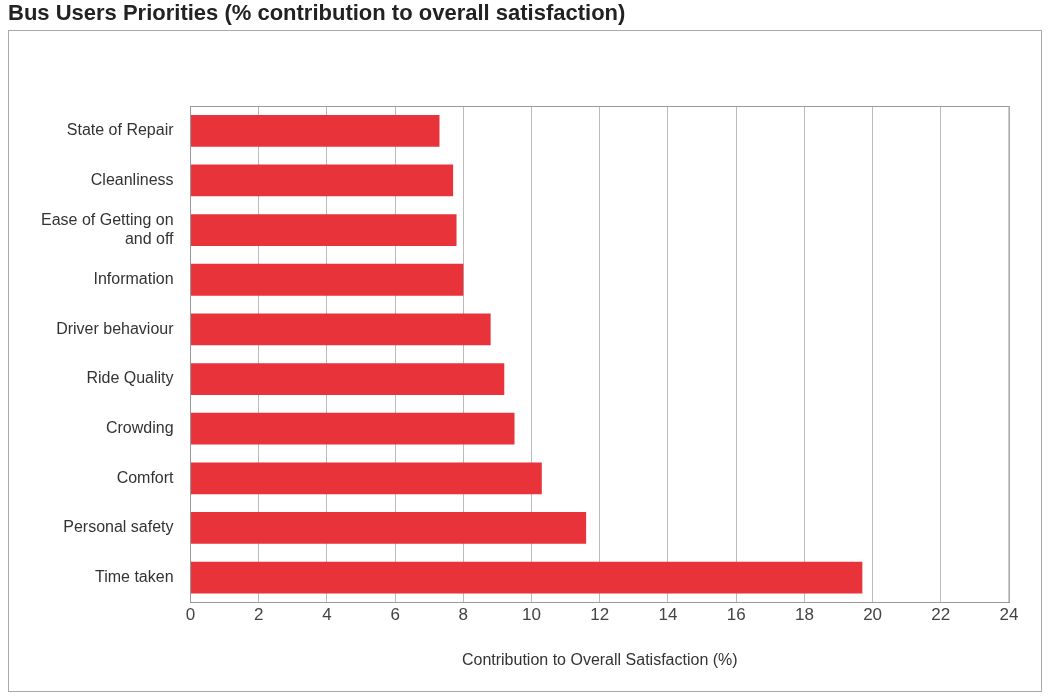 The height and width of the screenshot is (696, 1050). Describe the element at coordinates (134, 576) in the screenshot. I see `y-tick-label: Time taken` at that location.